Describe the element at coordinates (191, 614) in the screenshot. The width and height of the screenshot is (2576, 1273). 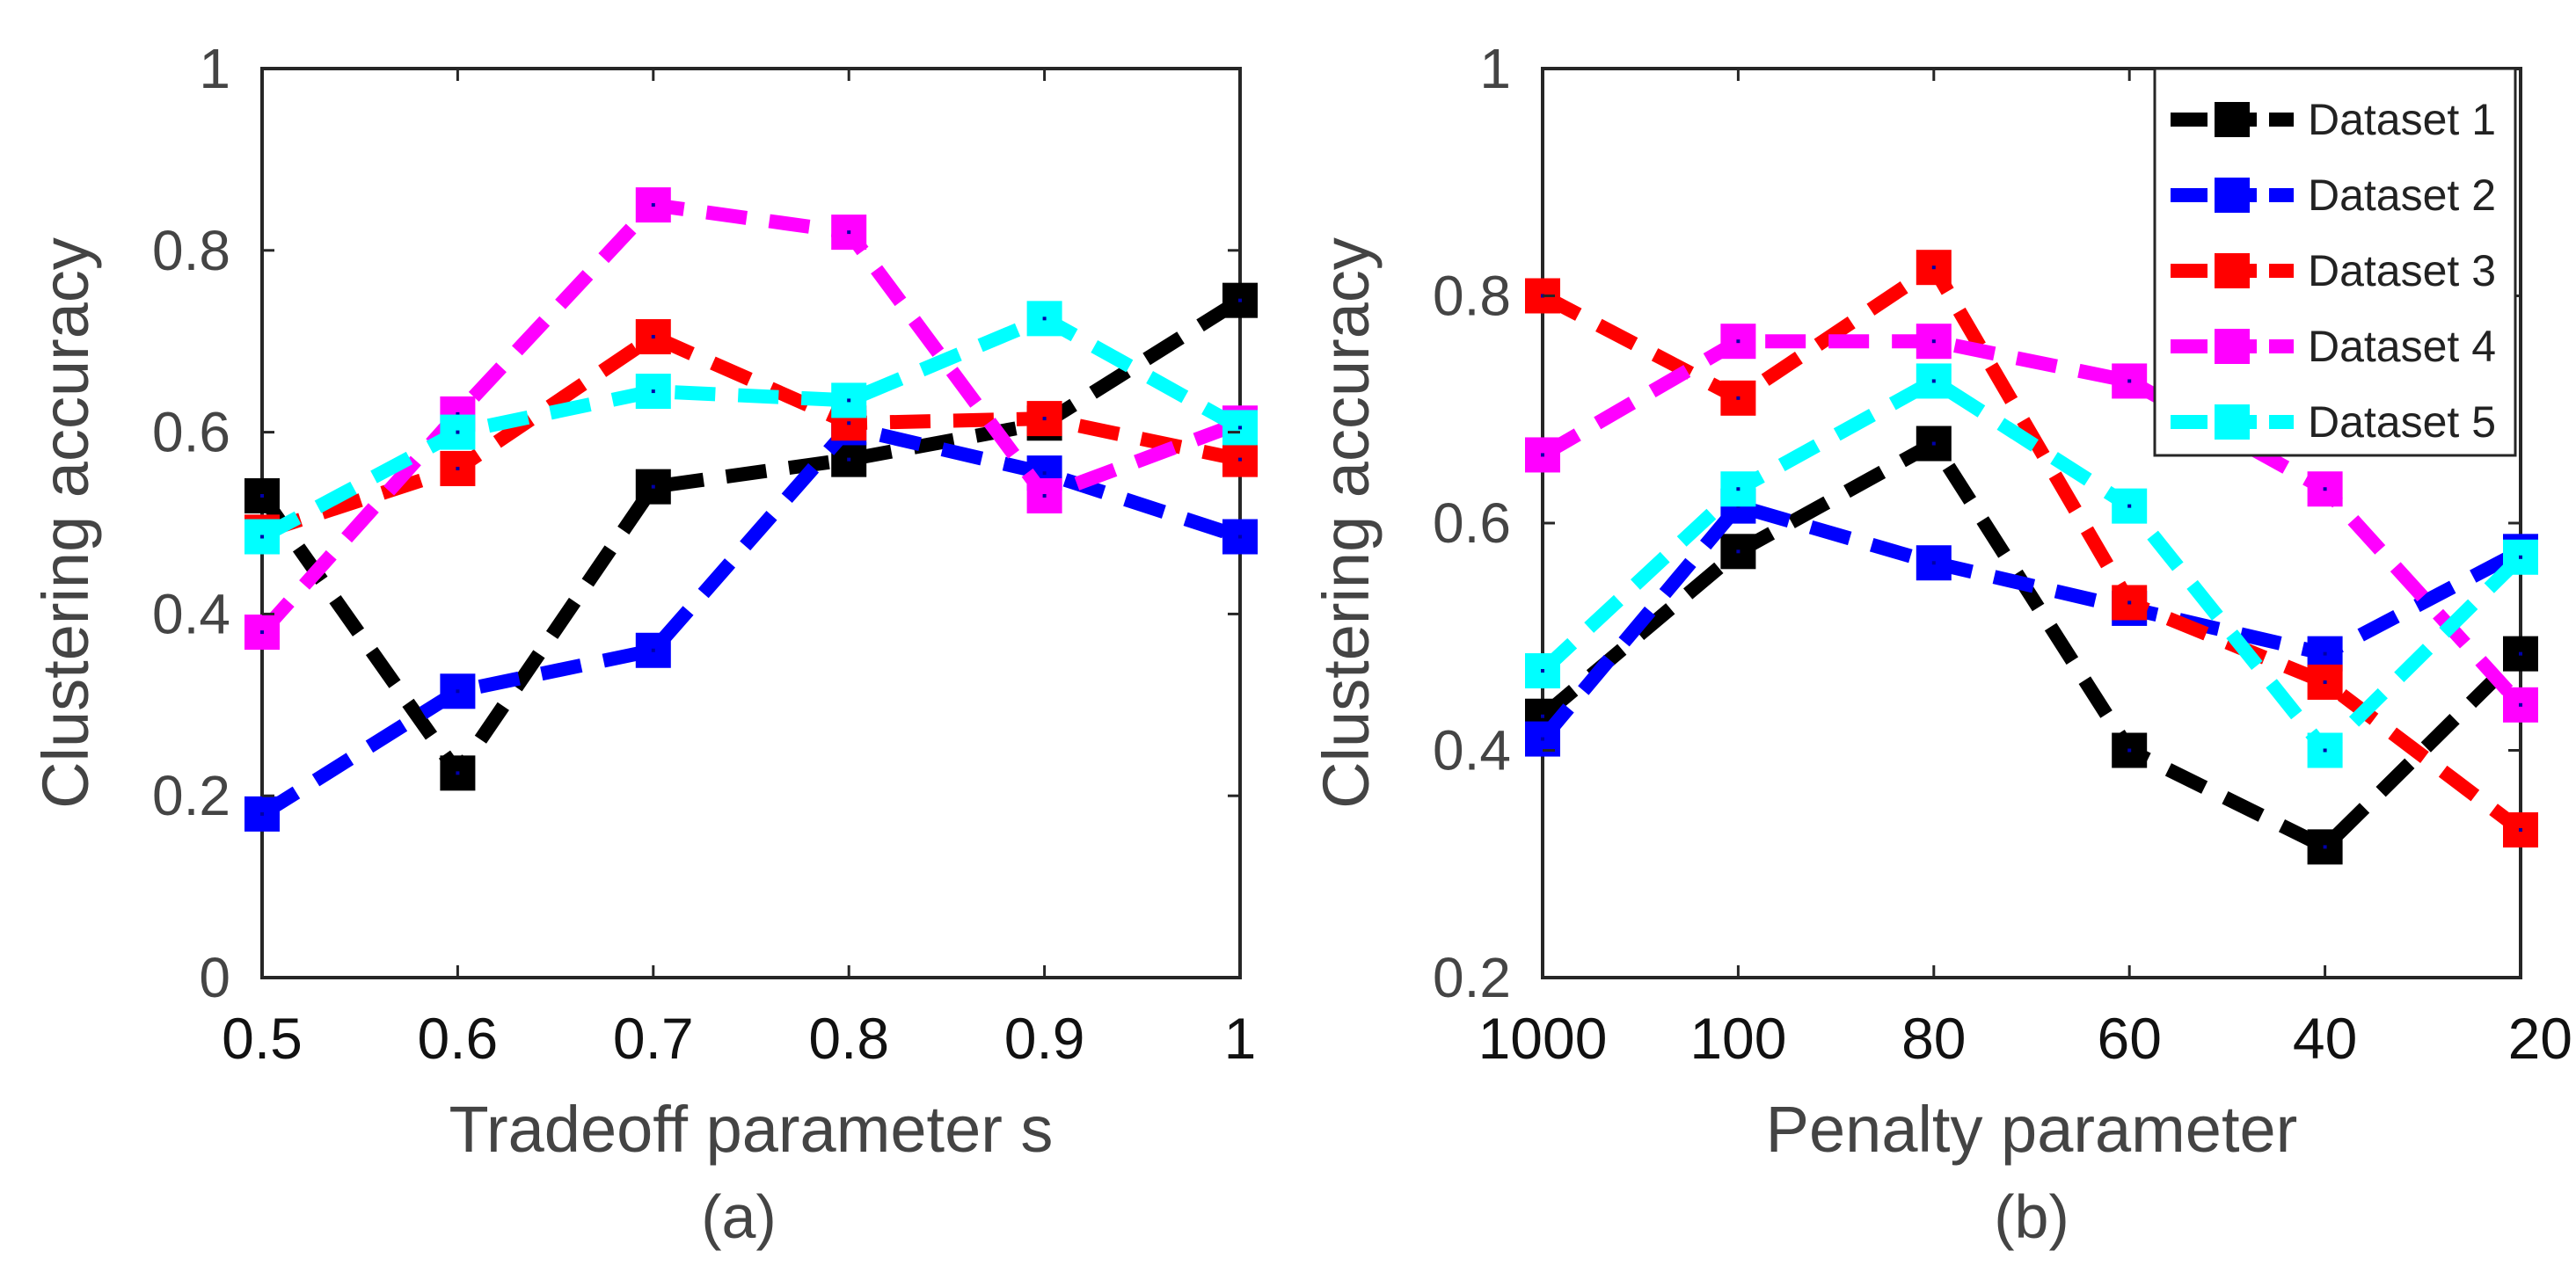
I see `y-tick-label-a: 0.4` at that location.